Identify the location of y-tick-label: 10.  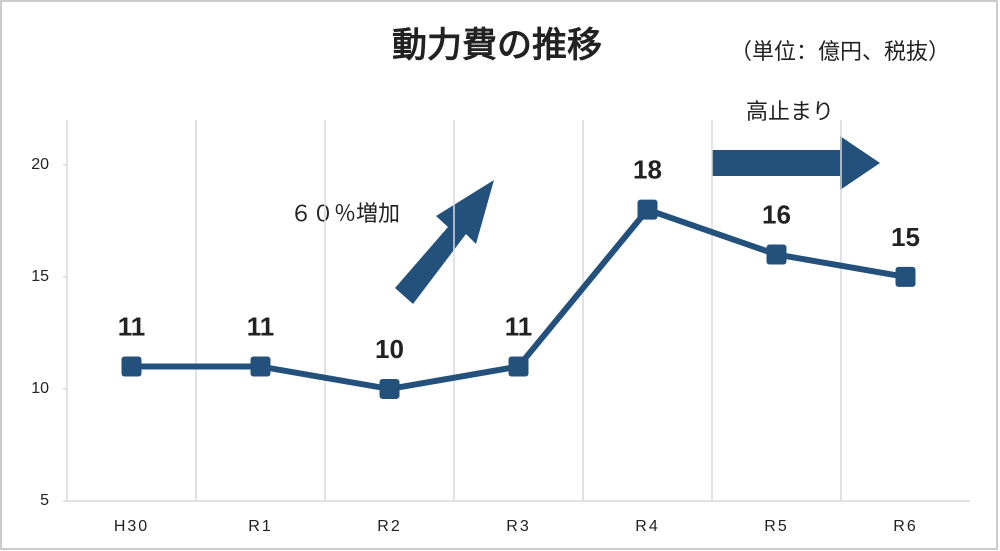
(40, 388).